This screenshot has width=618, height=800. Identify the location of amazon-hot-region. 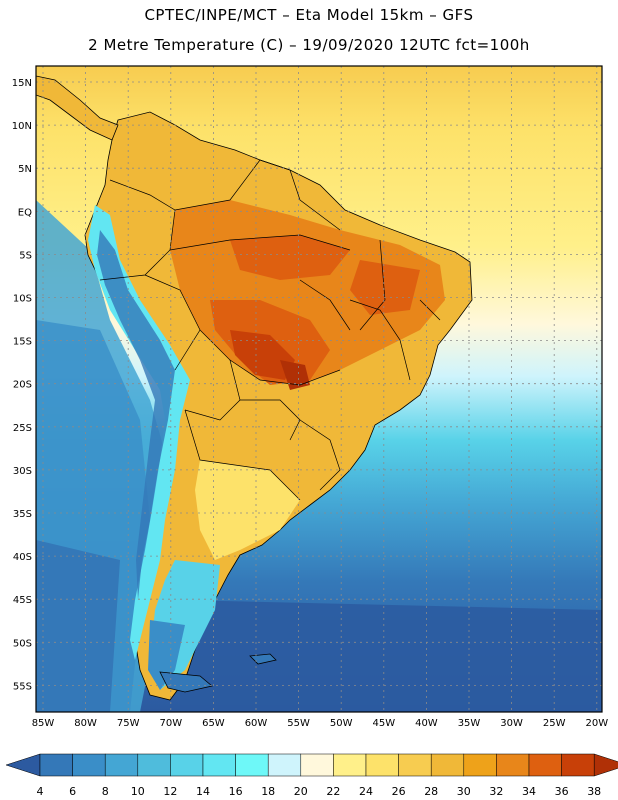
(290, 257).